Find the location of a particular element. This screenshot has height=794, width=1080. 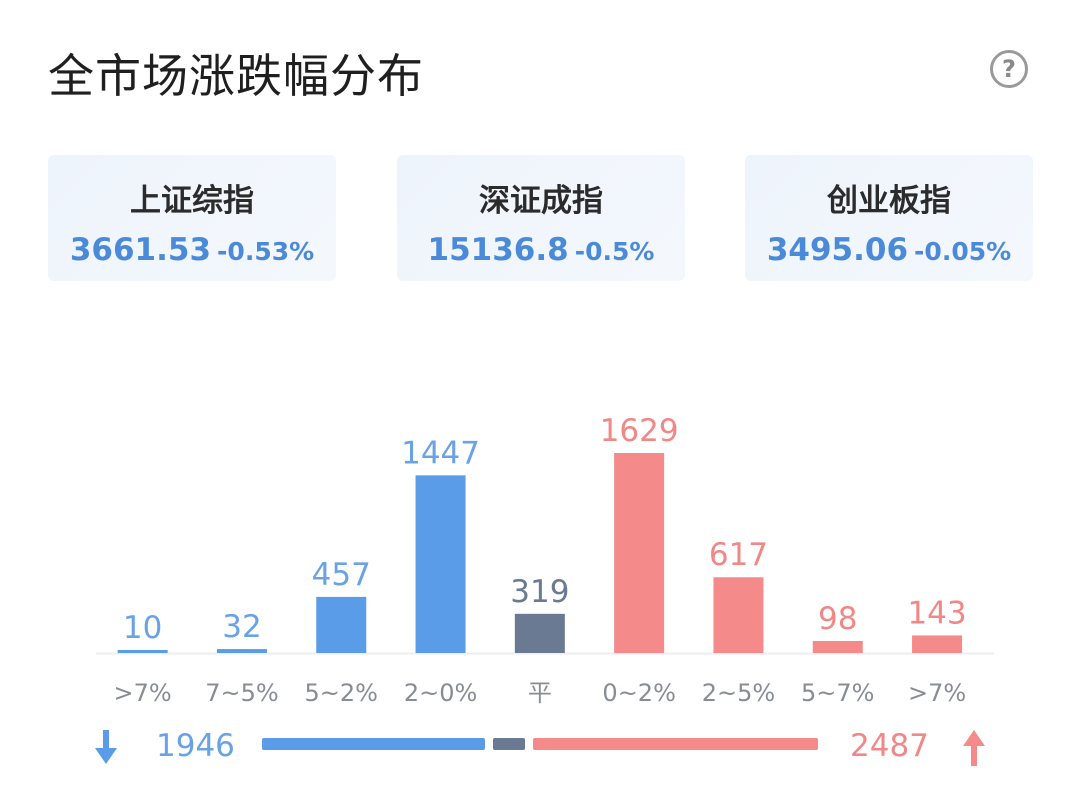

index-card-shanghai: 上证综指 3661.53 -0.53% is located at coordinates (192, 218).